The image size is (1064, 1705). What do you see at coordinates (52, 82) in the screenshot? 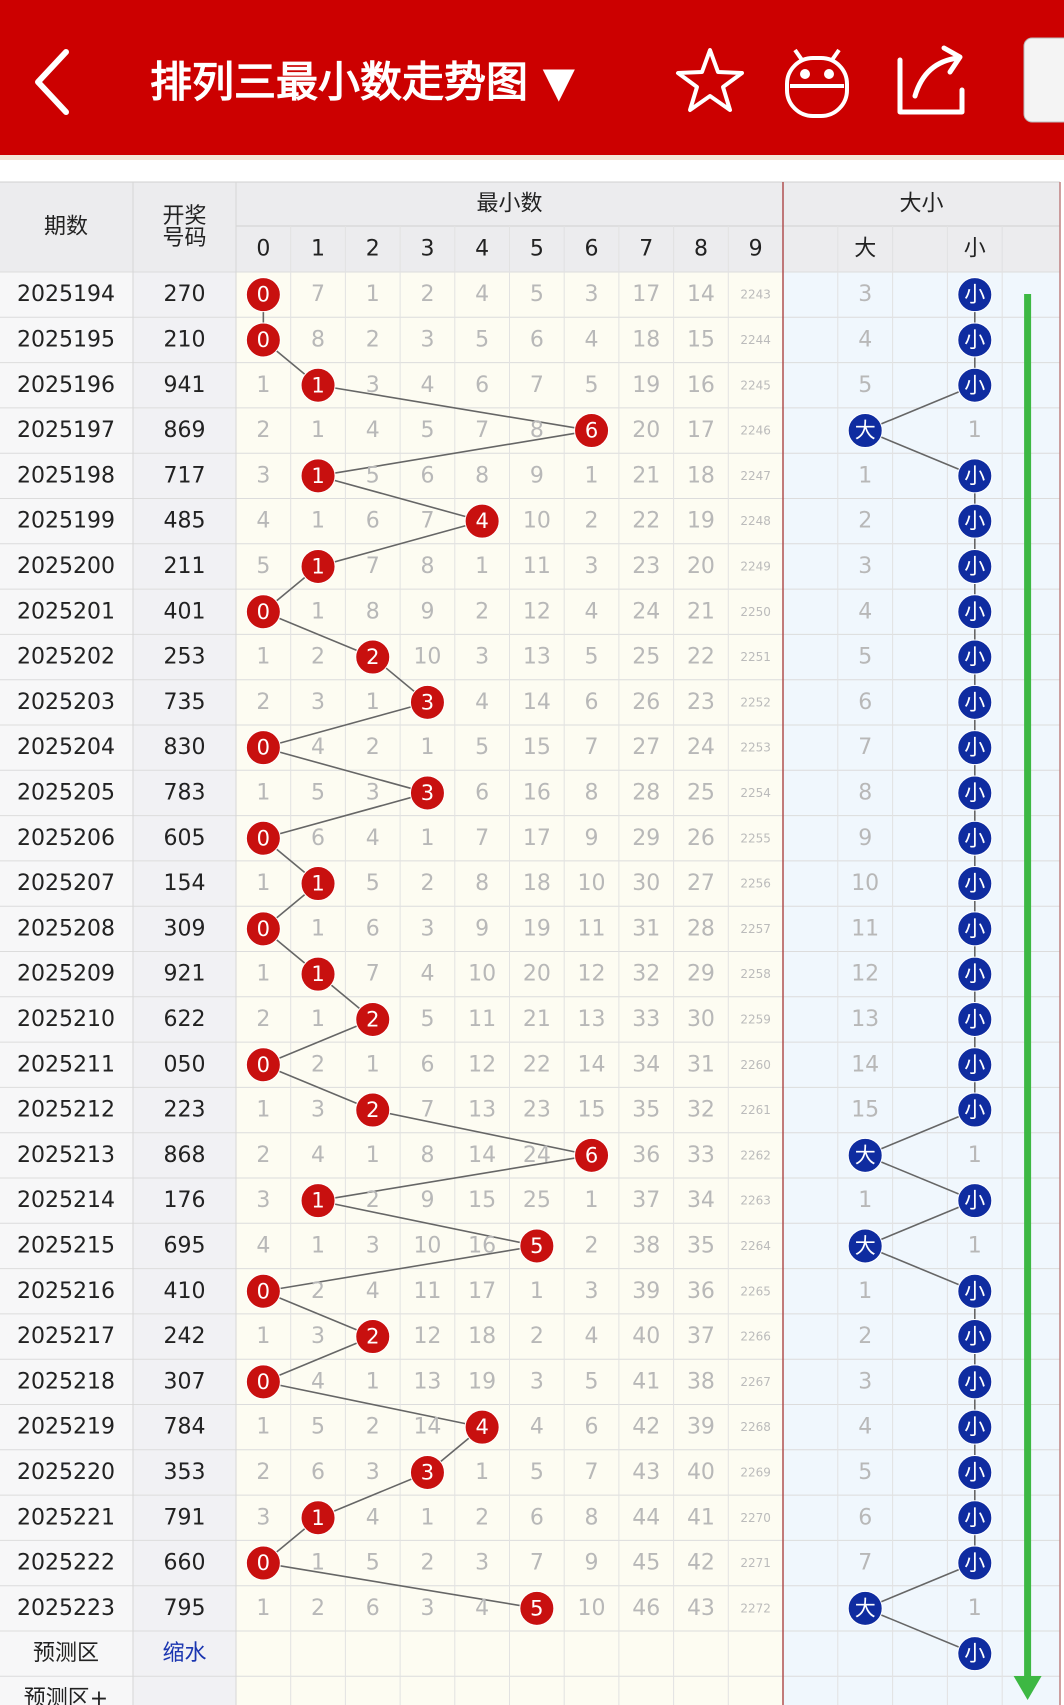
I see `back-button` at bounding box center [52, 82].